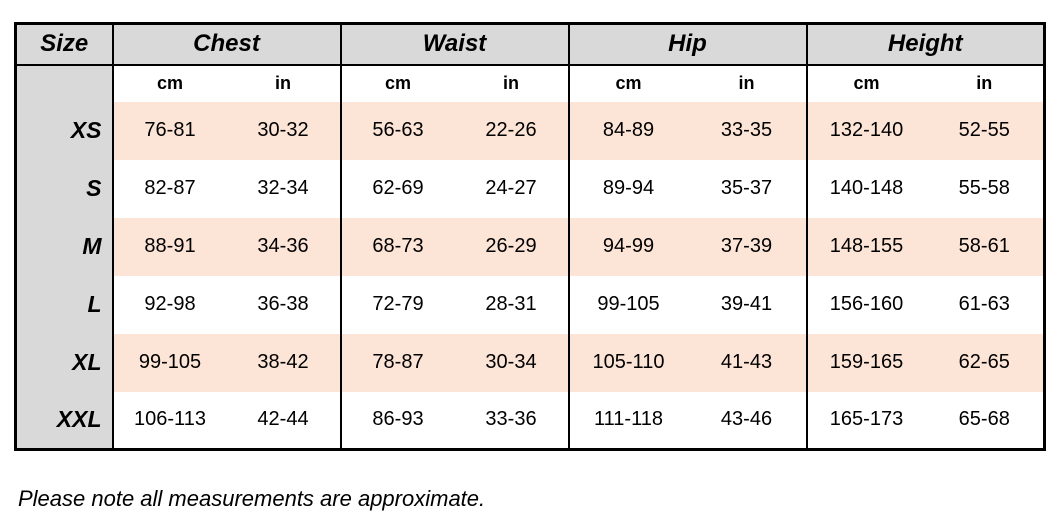 The width and height of the screenshot is (1064, 524). Describe the element at coordinates (865, 83) in the screenshot. I see `unit-label-height-cm: cm` at that location.